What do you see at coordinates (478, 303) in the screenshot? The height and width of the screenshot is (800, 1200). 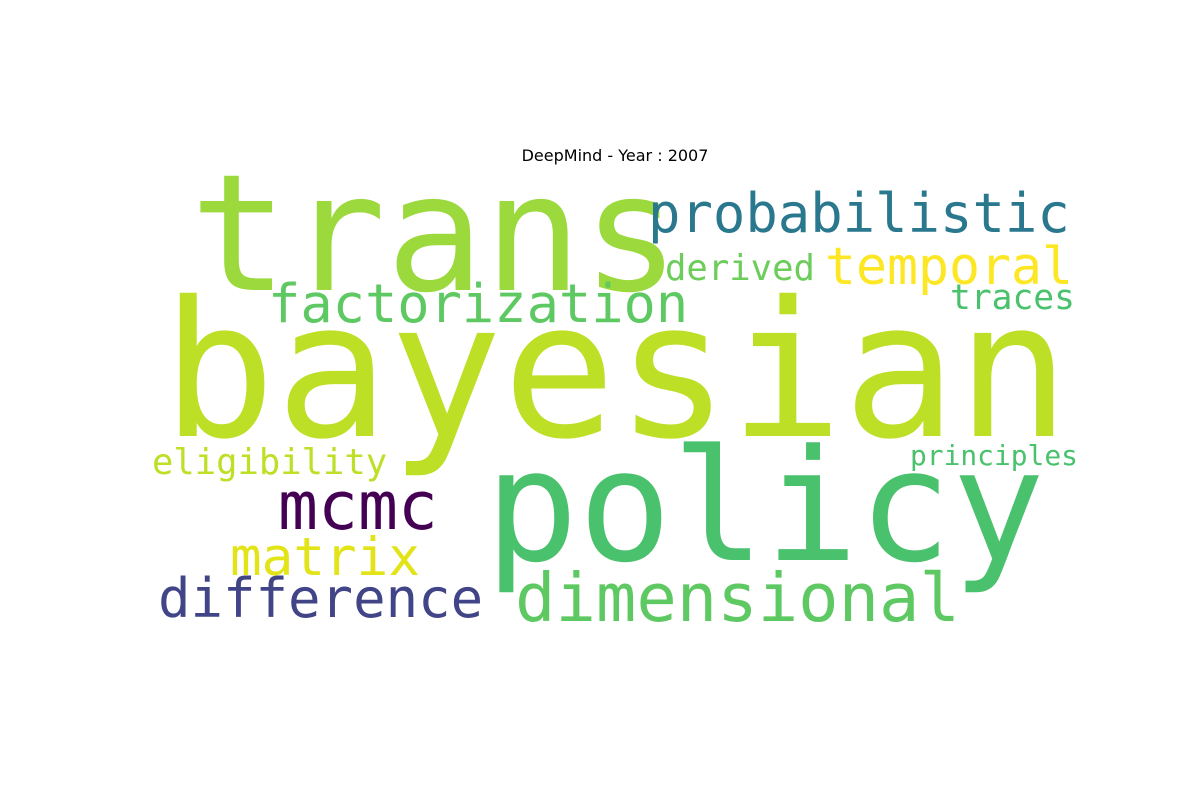 I see `word-factorization: factorization` at bounding box center [478, 303].